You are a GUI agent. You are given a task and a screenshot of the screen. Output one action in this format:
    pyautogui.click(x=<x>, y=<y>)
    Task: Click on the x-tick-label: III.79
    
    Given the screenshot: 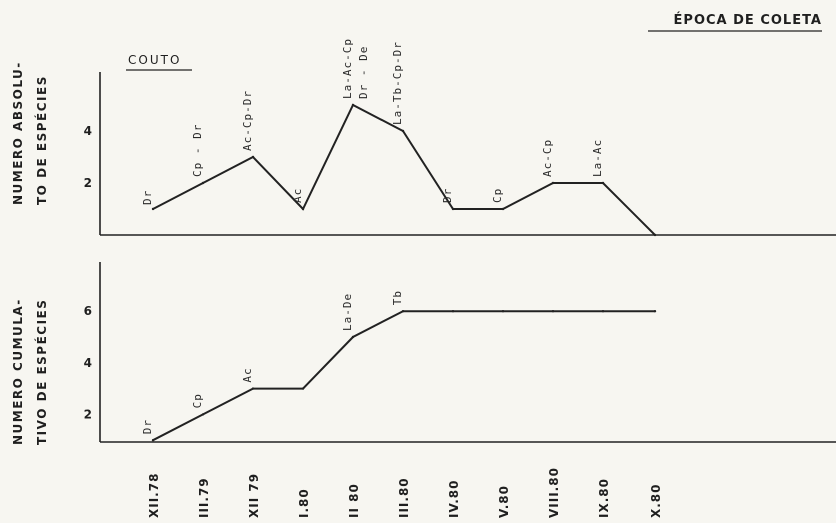 What is the action you would take?
    pyautogui.click(x=204, y=497)
    